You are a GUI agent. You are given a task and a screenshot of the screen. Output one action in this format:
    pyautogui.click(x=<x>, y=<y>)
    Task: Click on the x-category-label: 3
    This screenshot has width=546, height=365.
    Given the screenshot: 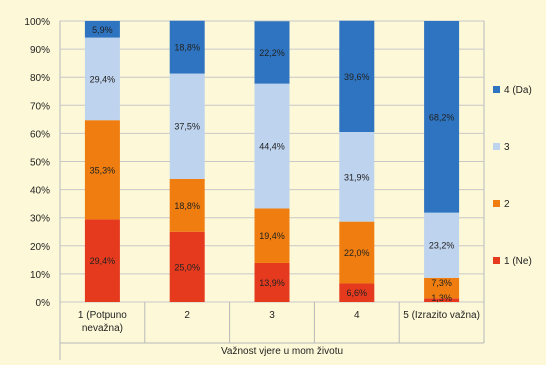 What is the action you would take?
    pyautogui.click(x=272, y=315)
    